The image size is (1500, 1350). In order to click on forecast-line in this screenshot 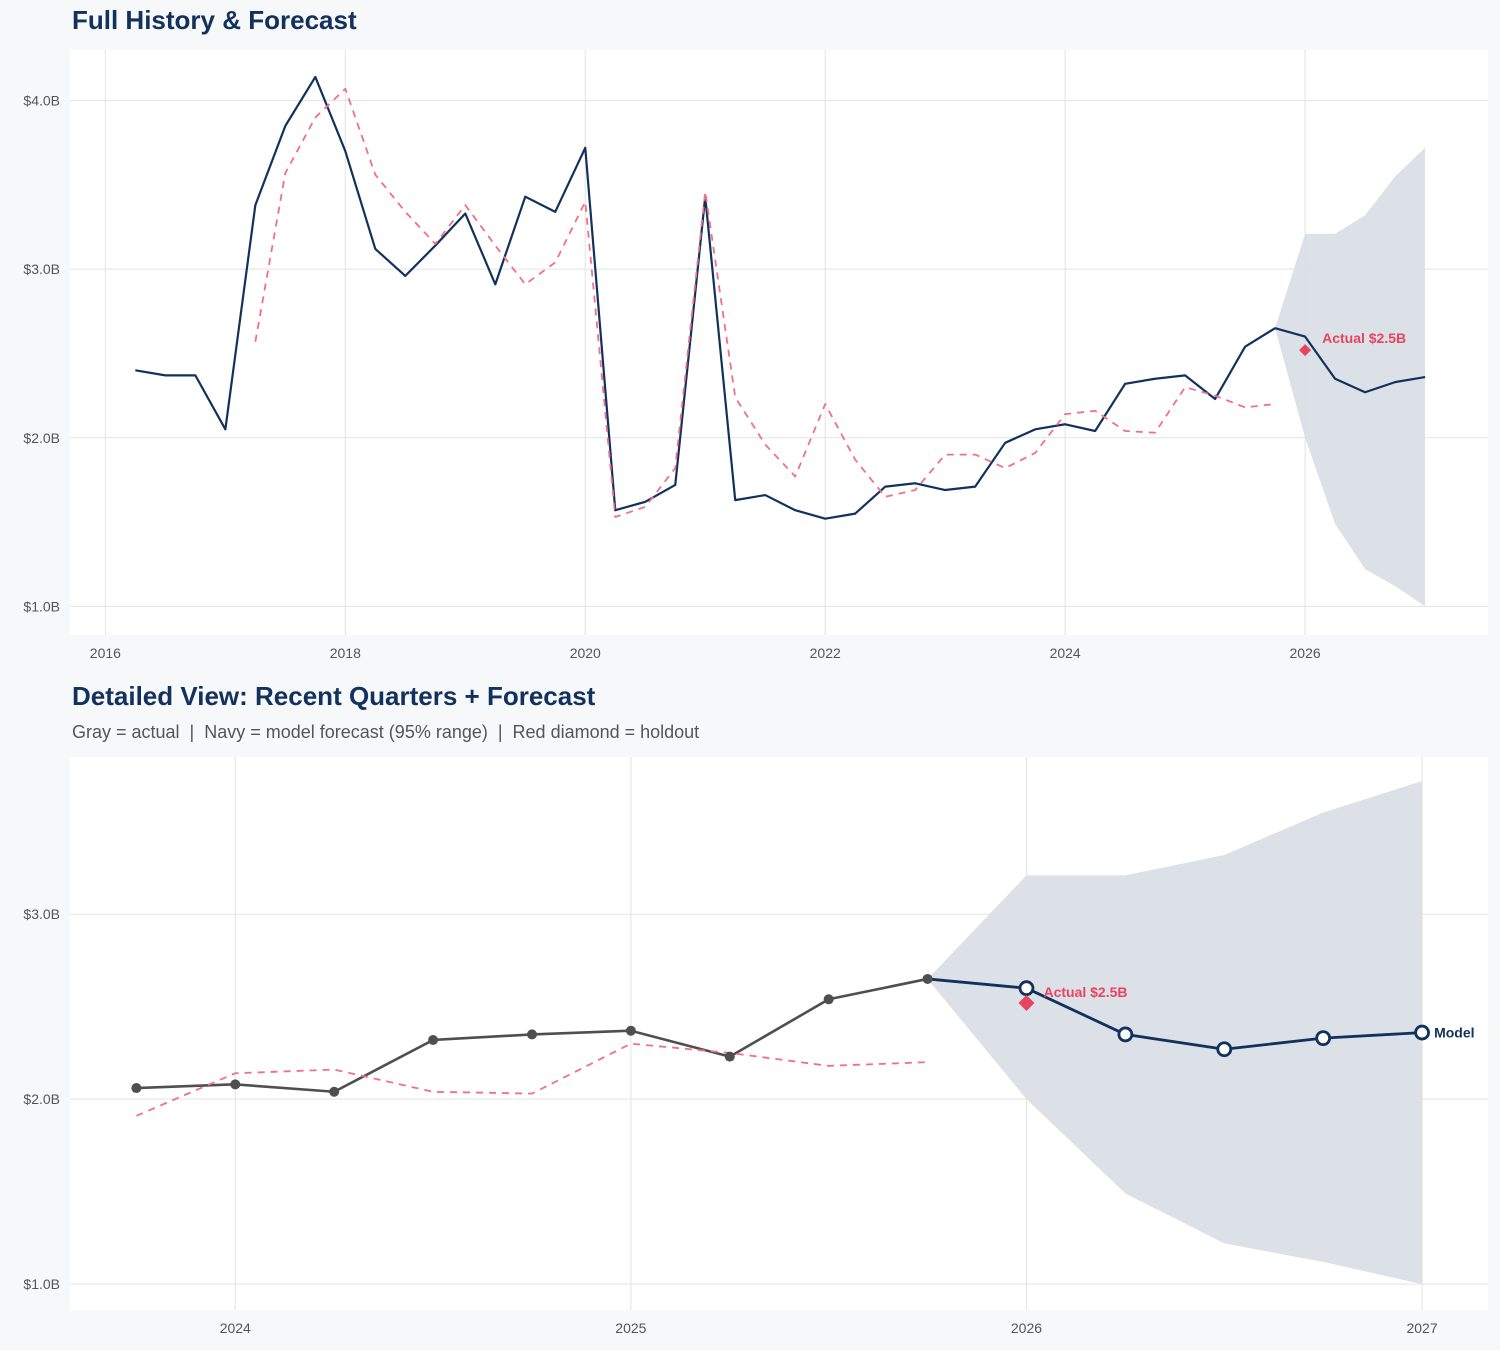, I will do `click(1175, 1014)`.